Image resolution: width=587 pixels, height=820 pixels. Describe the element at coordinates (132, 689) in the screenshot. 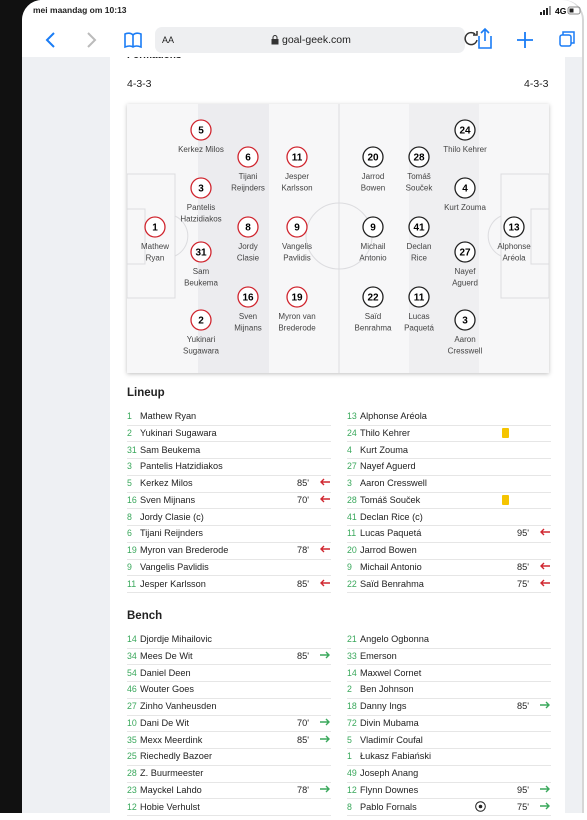

I see `shirt-number: 46` at that location.